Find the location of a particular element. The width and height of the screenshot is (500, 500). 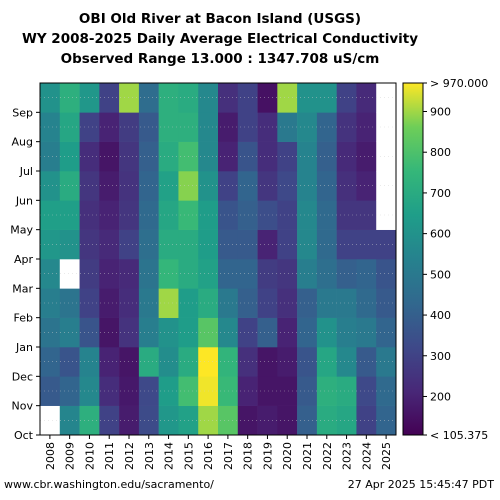

x-tick-label: 2009 is located at coordinates (70, 456).